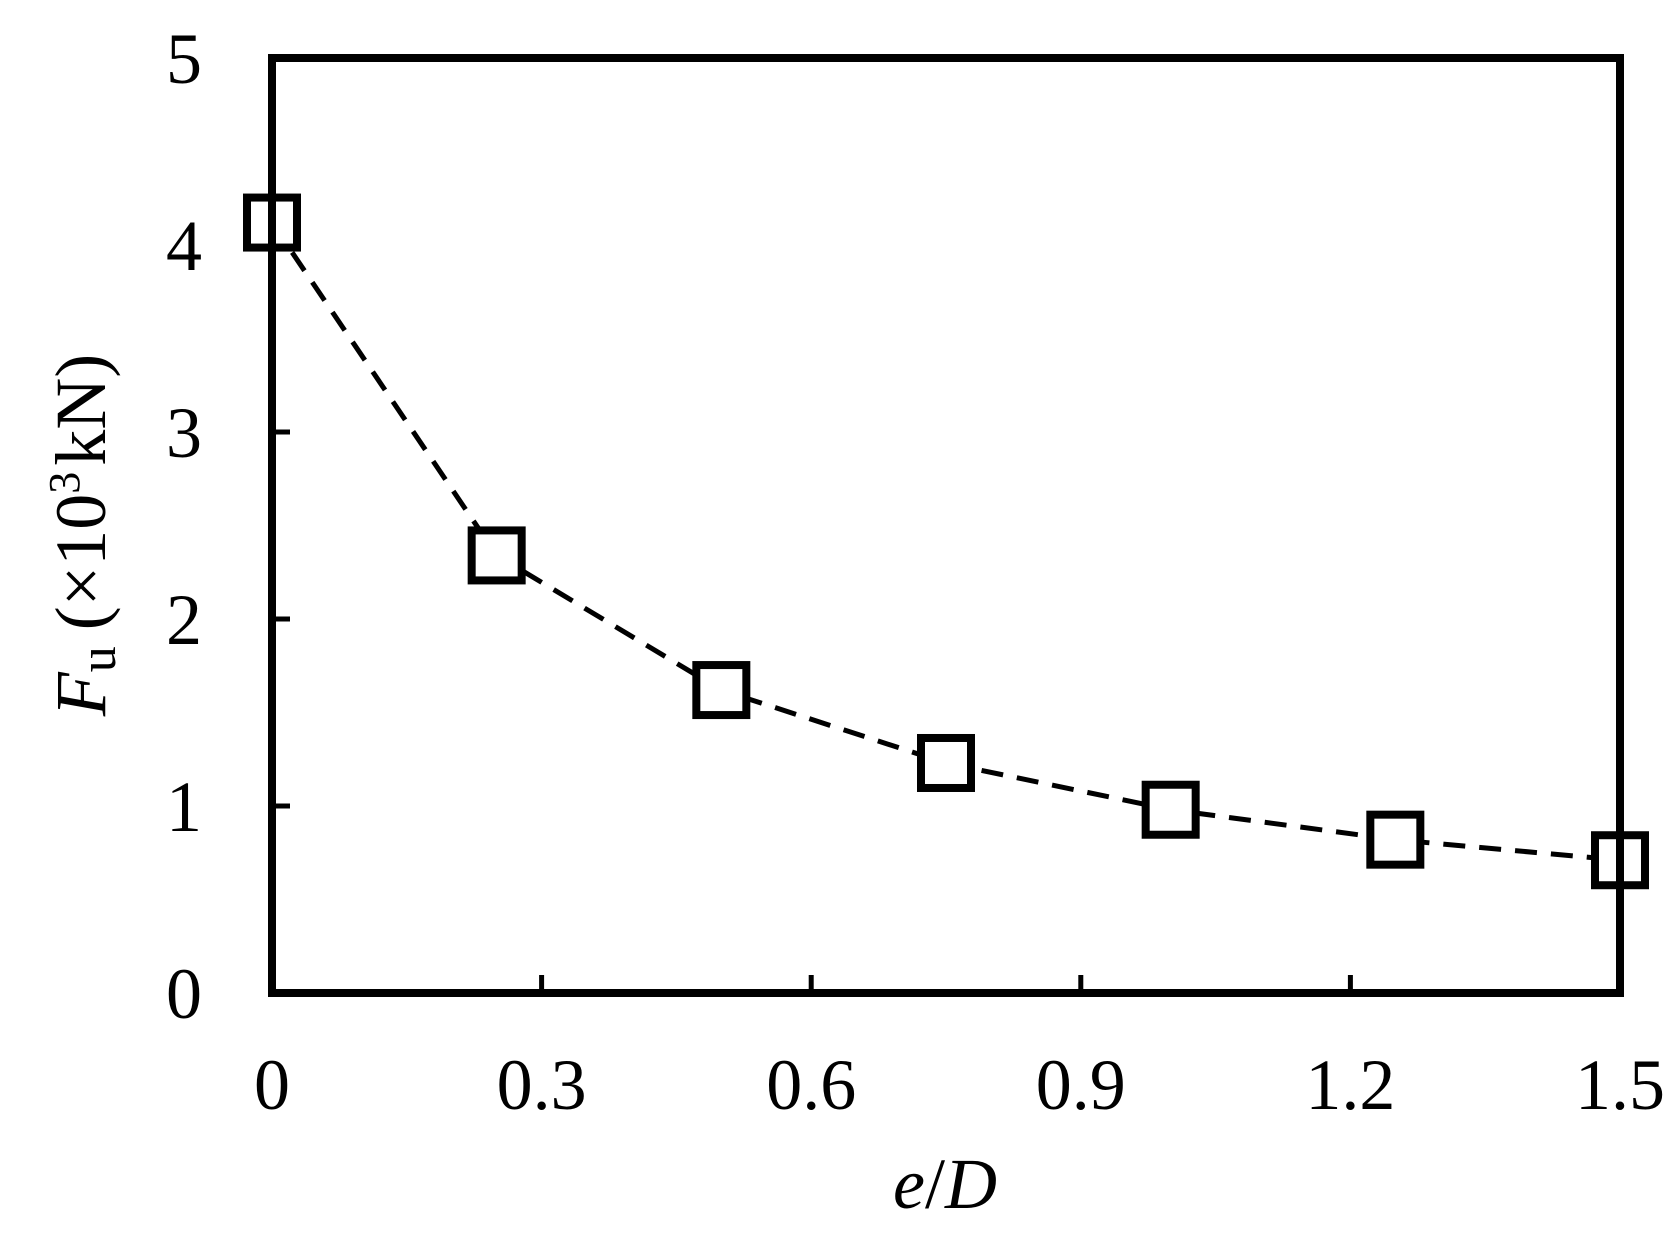  What do you see at coordinates (184, 59) in the screenshot?
I see `y-tick-label: 5` at bounding box center [184, 59].